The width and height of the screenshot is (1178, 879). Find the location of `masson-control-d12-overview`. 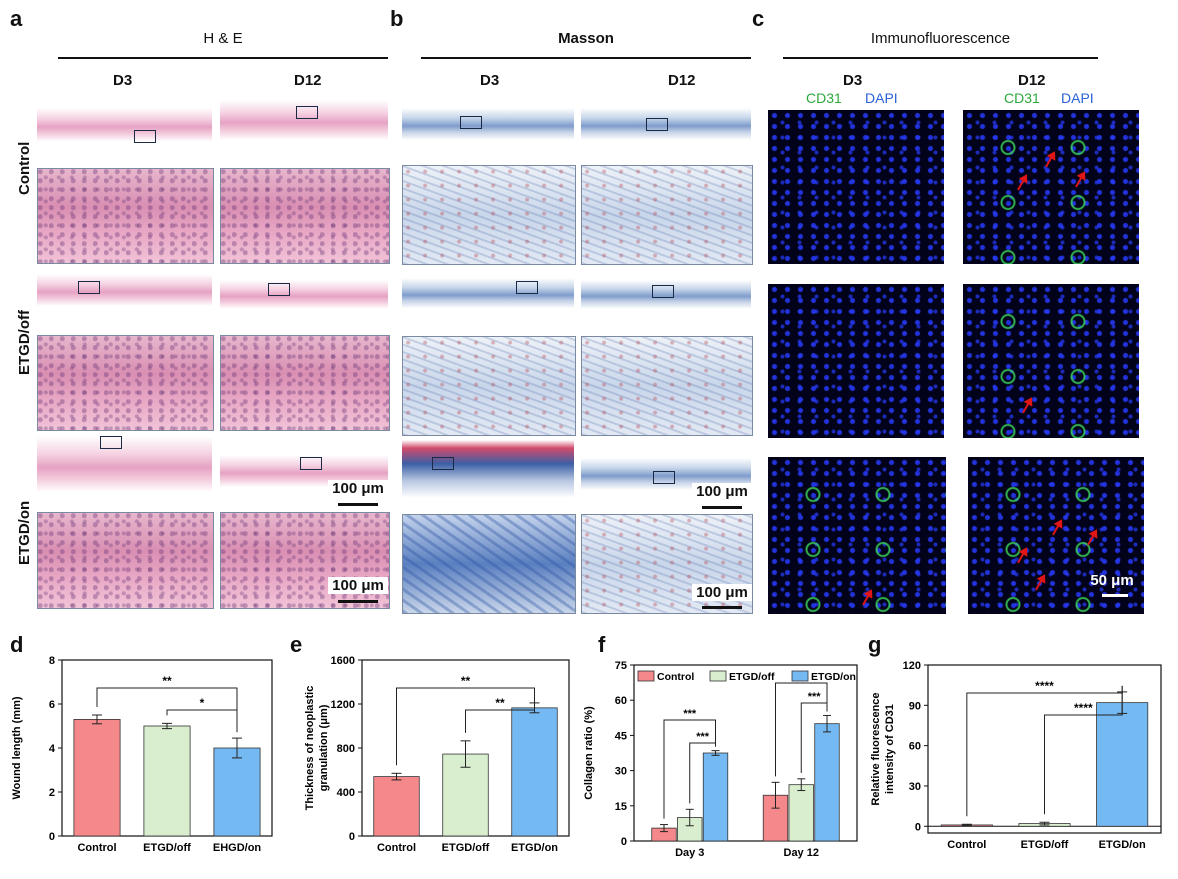

masson-control-d12-overview is located at coordinates (666, 128).